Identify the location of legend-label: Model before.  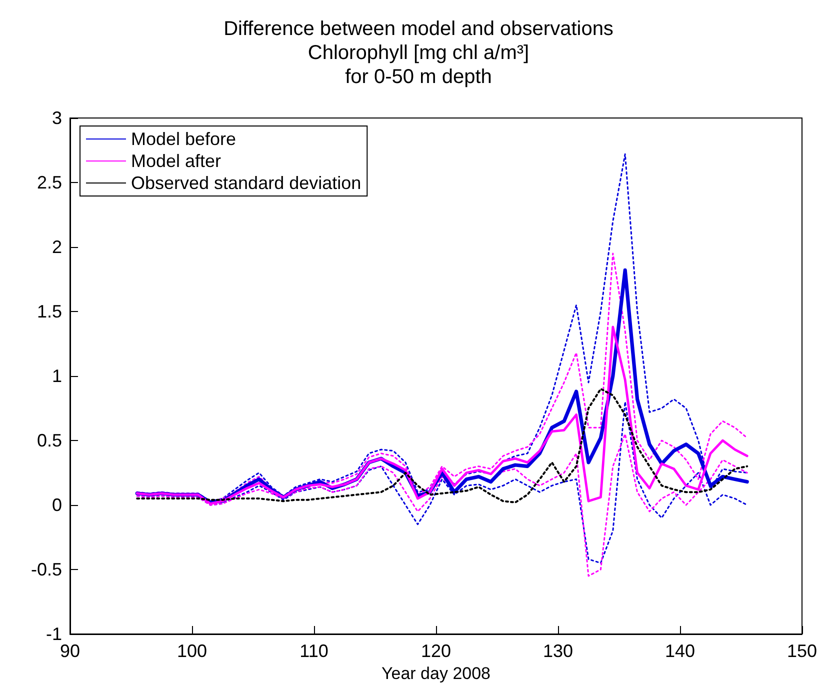
(183, 139).